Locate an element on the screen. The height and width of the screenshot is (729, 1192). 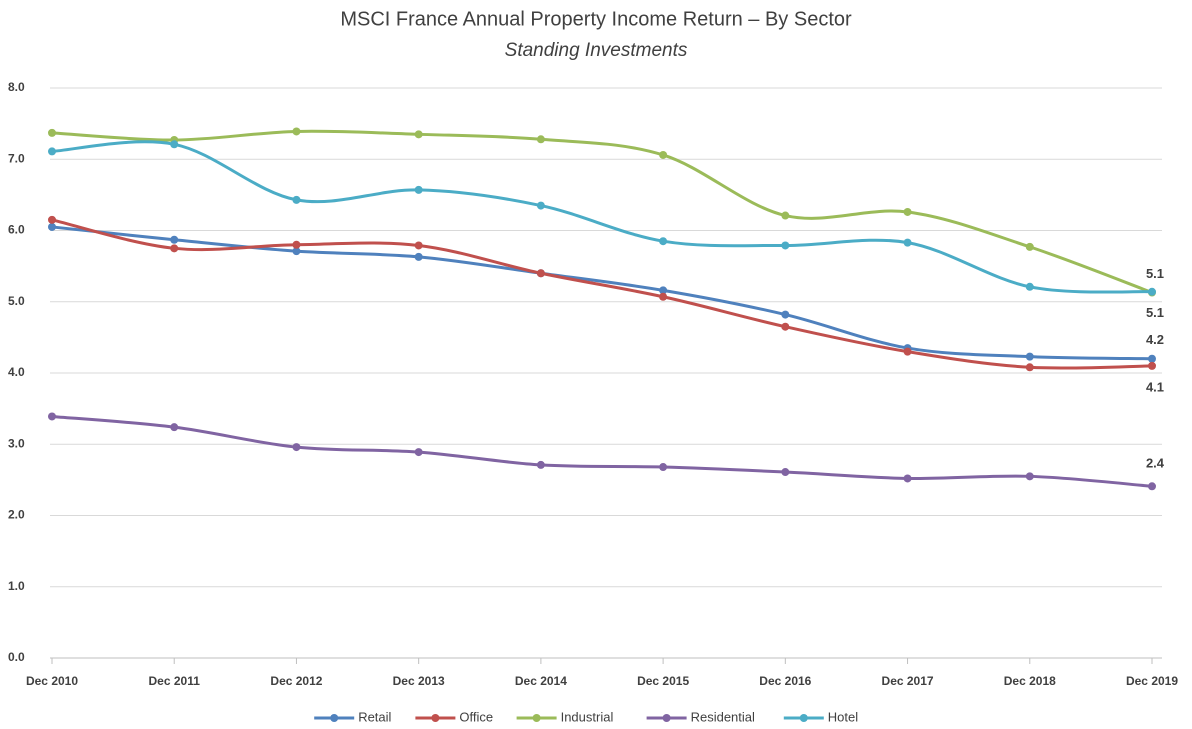
y-tick-label: 7.0 is located at coordinates (16, 158).